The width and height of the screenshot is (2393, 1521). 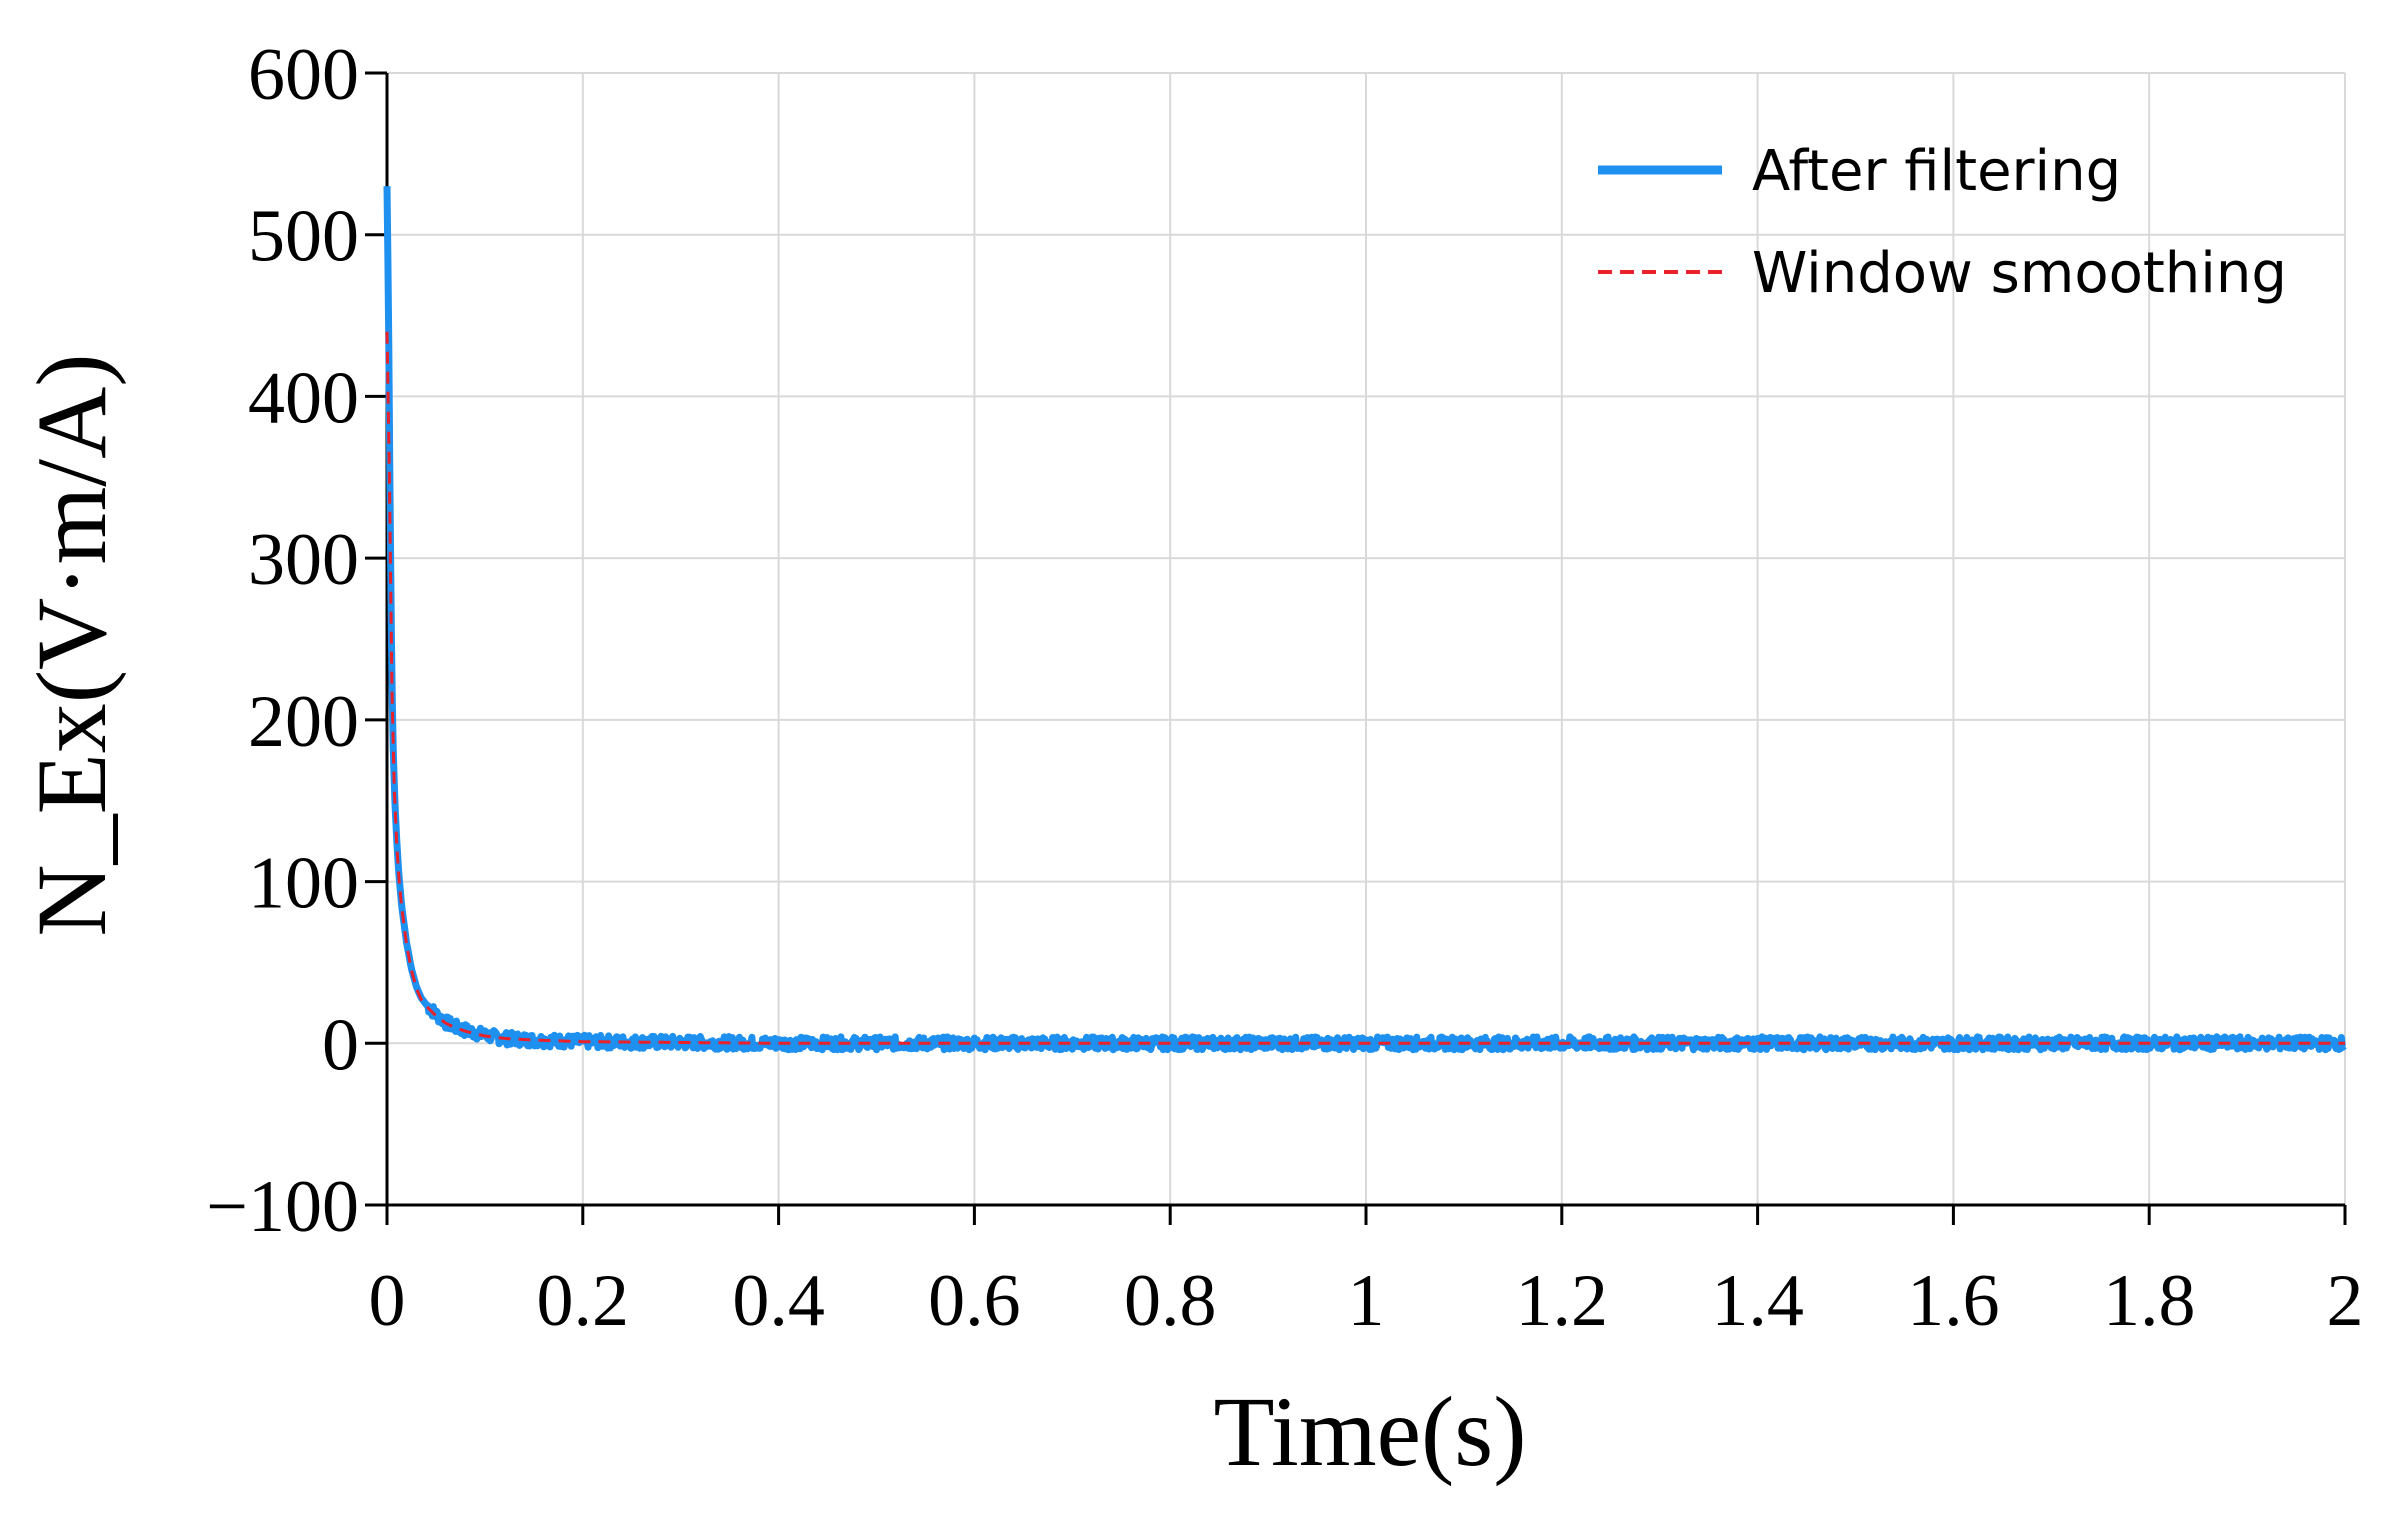 What do you see at coordinates (303, 884) in the screenshot?
I see `y-tick-label: 100` at bounding box center [303, 884].